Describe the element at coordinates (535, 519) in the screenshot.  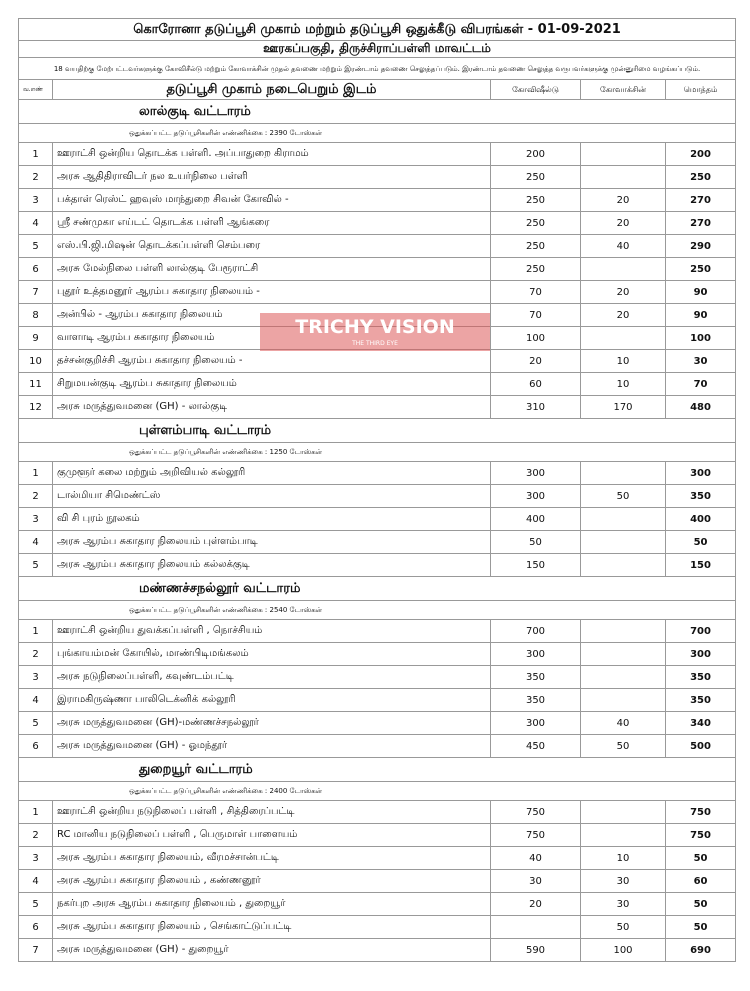
I see `cell-covishield: 400` at that location.